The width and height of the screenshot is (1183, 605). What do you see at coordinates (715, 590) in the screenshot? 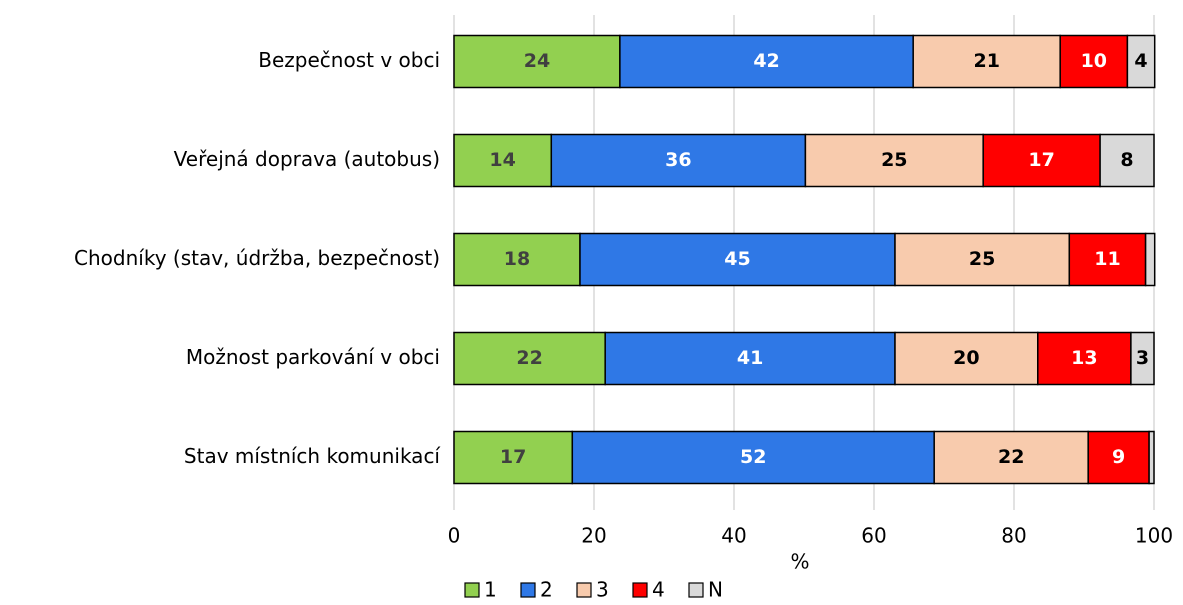
I see `legend-label: N` at bounding box center [715, 590].